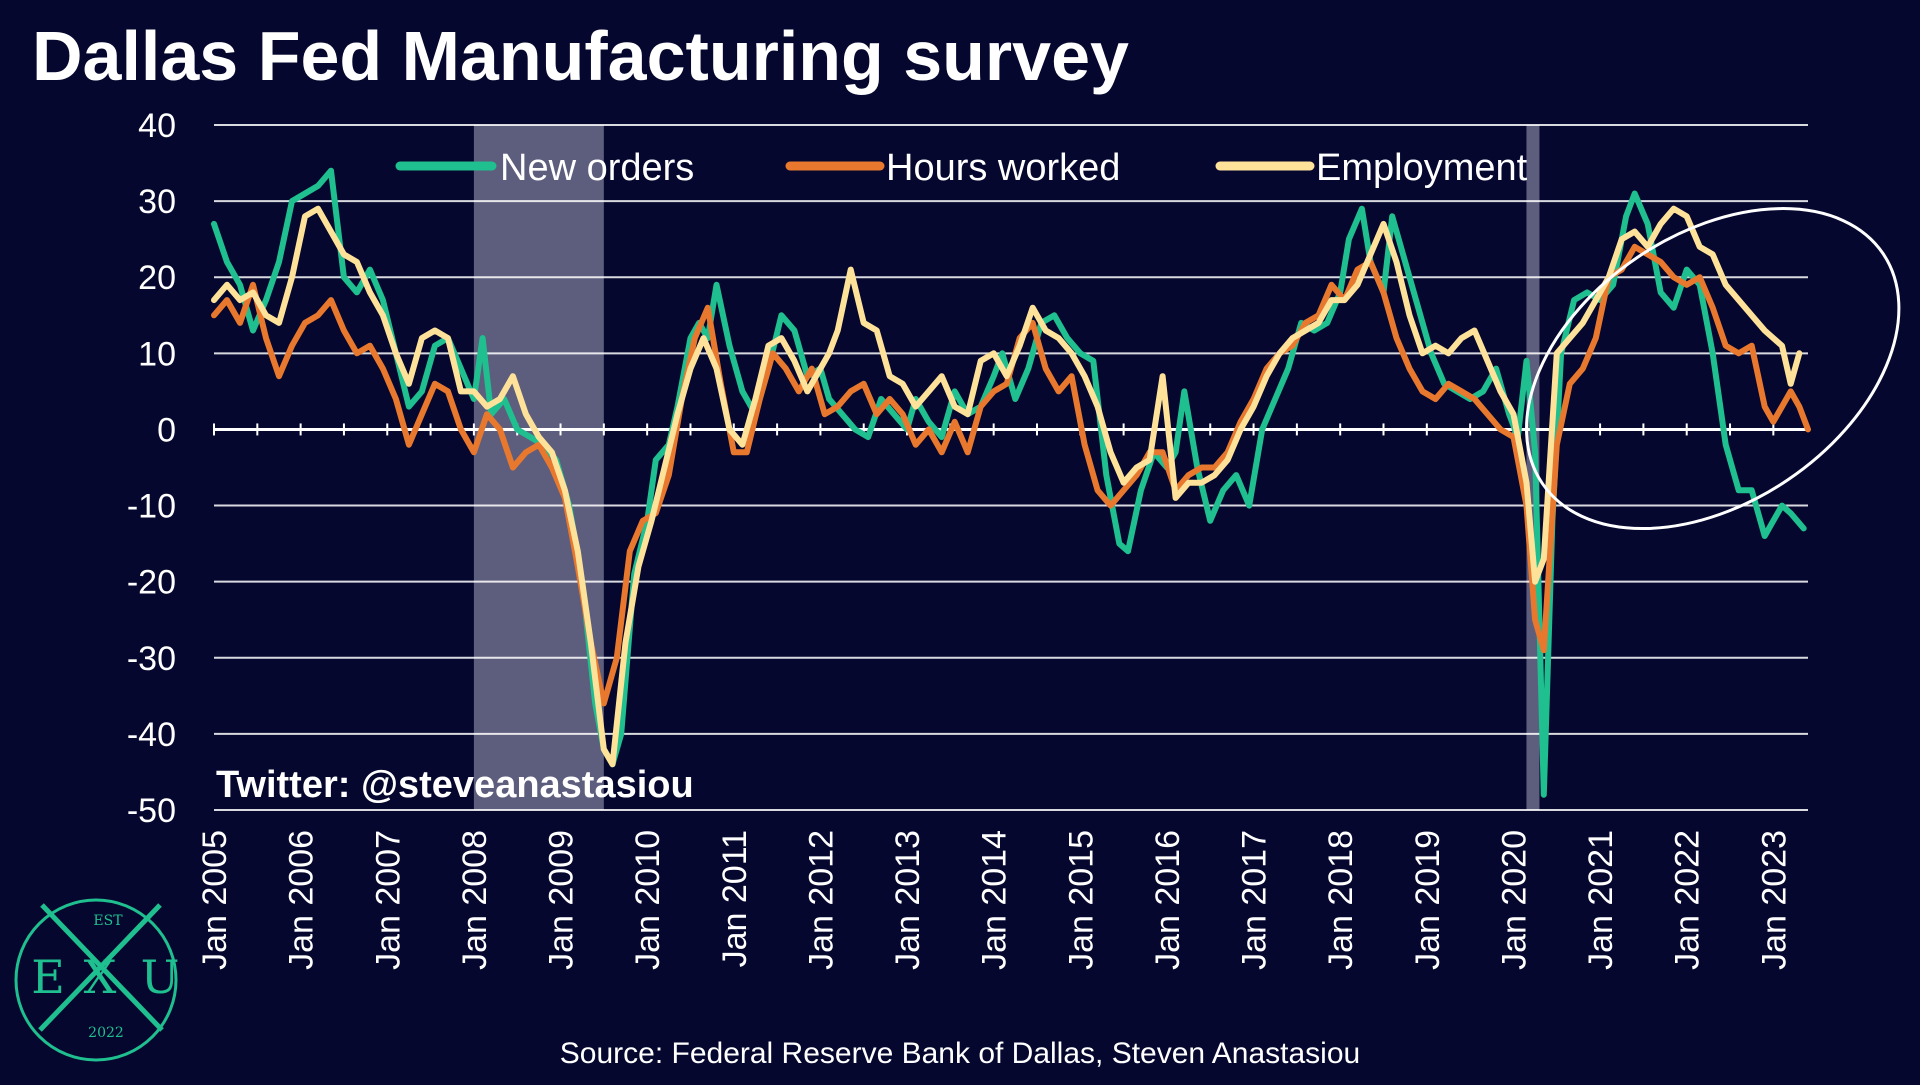 Image resolution: width=1920 pixels, height=1085 pixels. What do you see at coordinates (908, 900) in the screenshot?
I see `x-tick-label: Jan 2013` at bounding box center [908, 900].